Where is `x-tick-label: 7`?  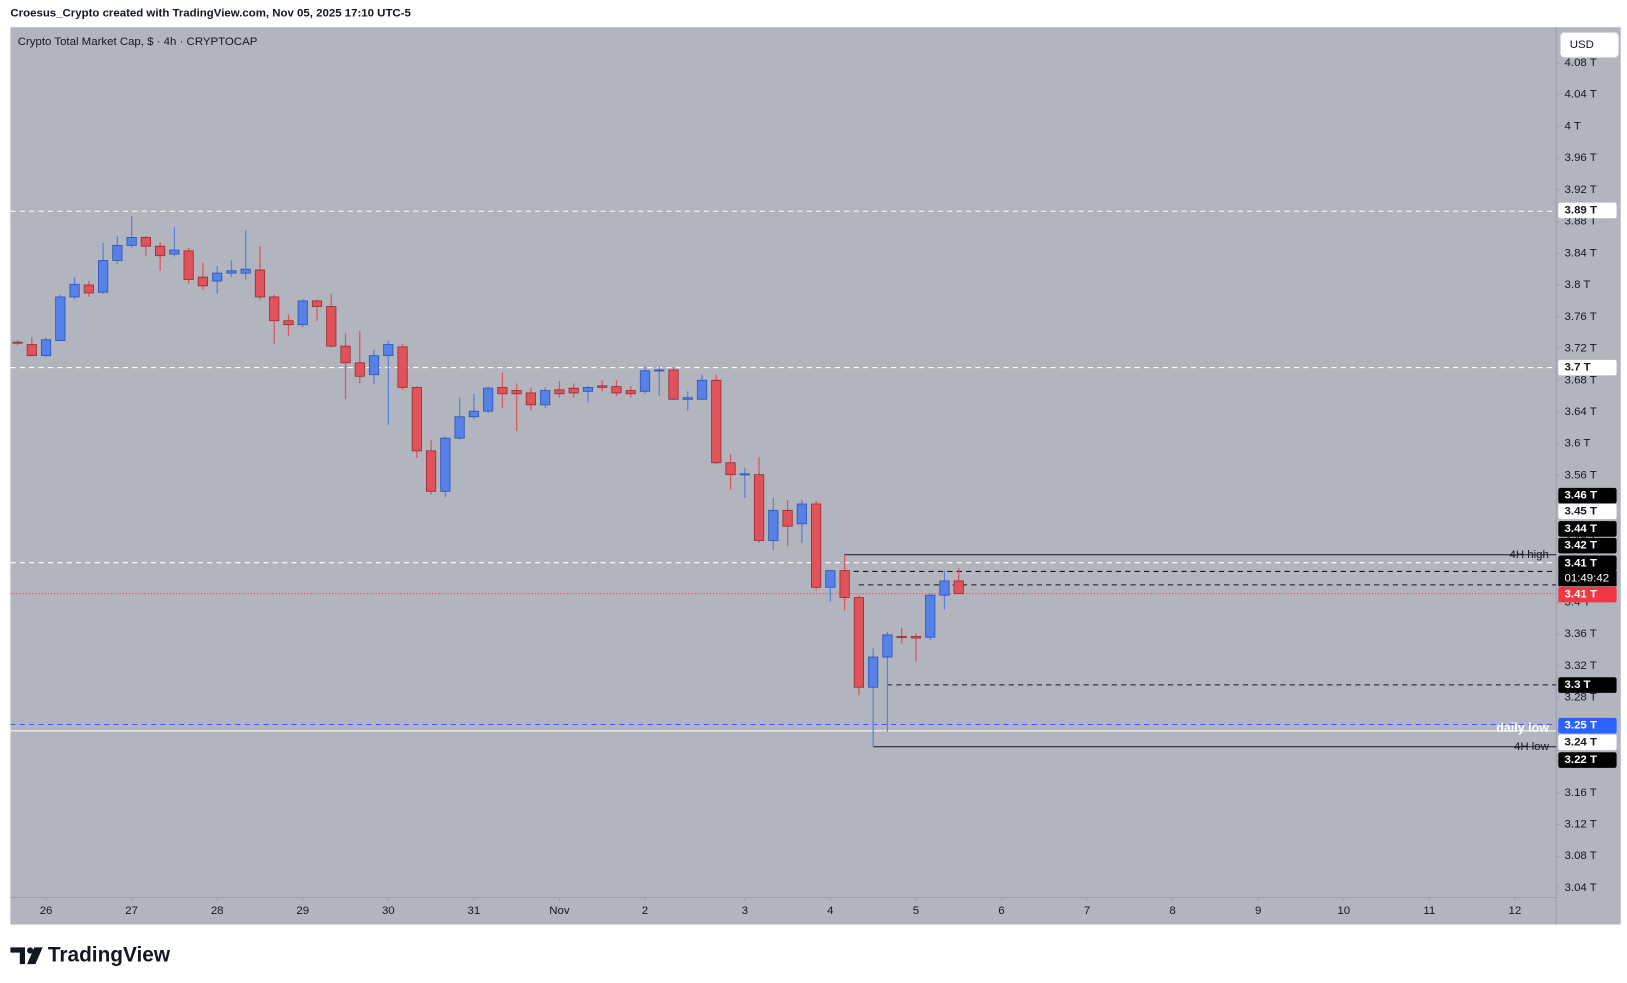
x-tick-label: 7 is located at coordinates (1087, 911).